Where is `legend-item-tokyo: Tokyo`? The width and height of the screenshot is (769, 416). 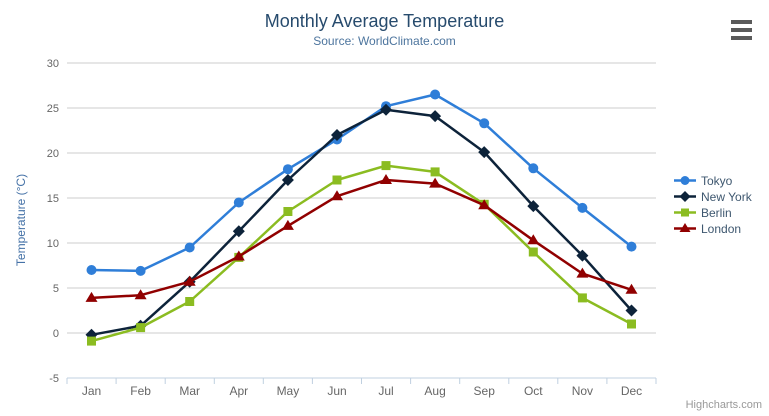 legend-item-tokyo: Tokyo is located at coordinates (713, 180).